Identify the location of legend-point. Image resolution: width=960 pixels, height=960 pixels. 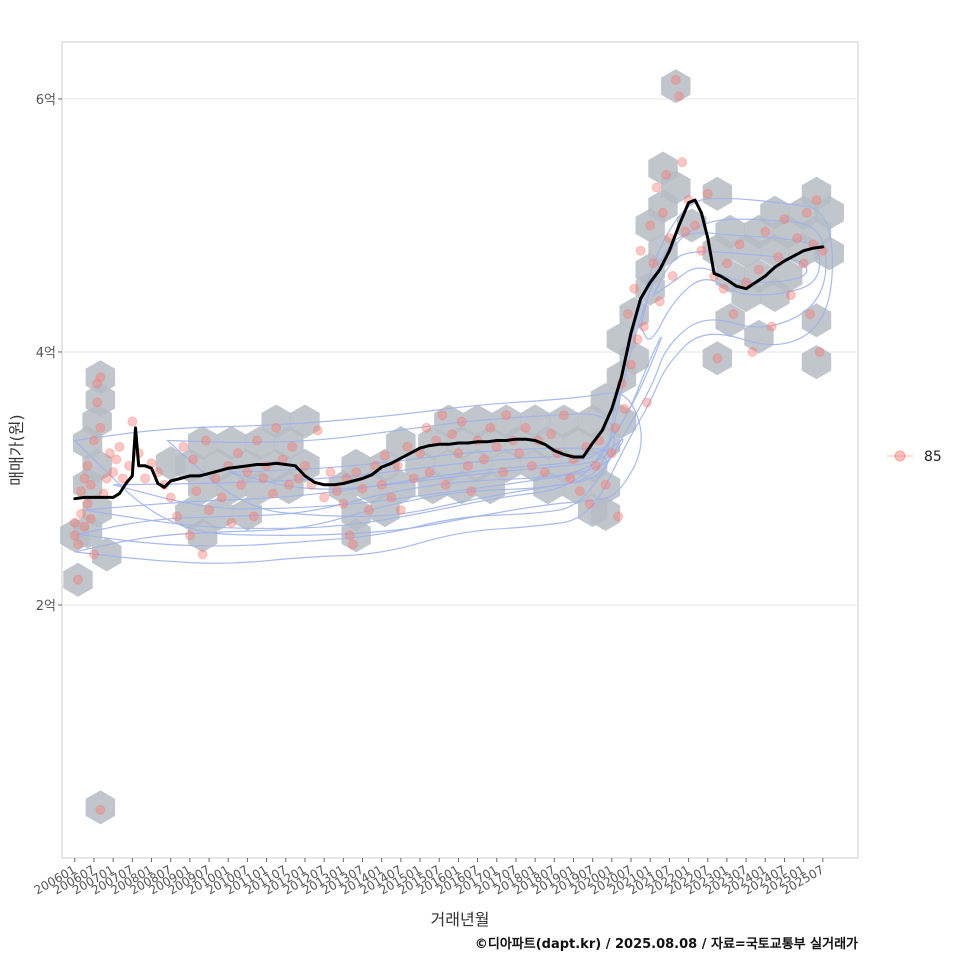
(900, 456).